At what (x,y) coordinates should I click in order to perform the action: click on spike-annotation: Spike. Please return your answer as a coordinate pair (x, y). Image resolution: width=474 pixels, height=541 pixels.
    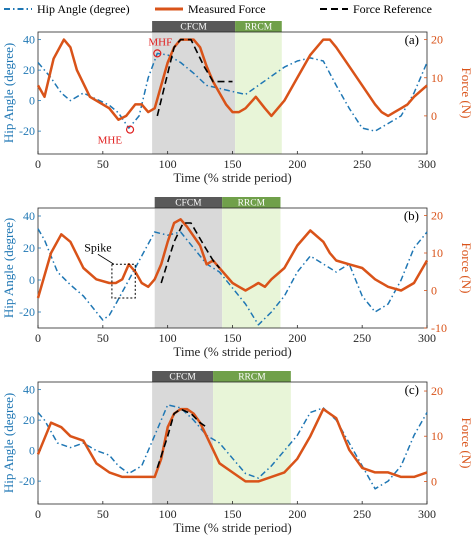
    Looking at the image, I should click on (97, 247).